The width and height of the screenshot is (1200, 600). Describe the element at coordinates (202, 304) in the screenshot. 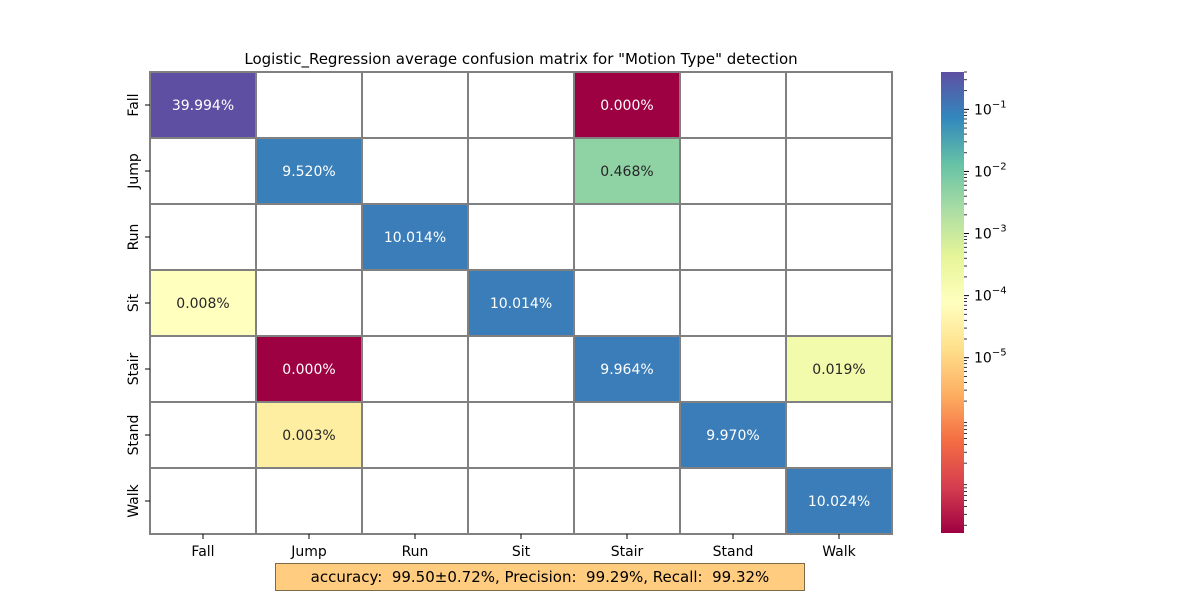

I see `cell-value-label: 0.008%` at that location.